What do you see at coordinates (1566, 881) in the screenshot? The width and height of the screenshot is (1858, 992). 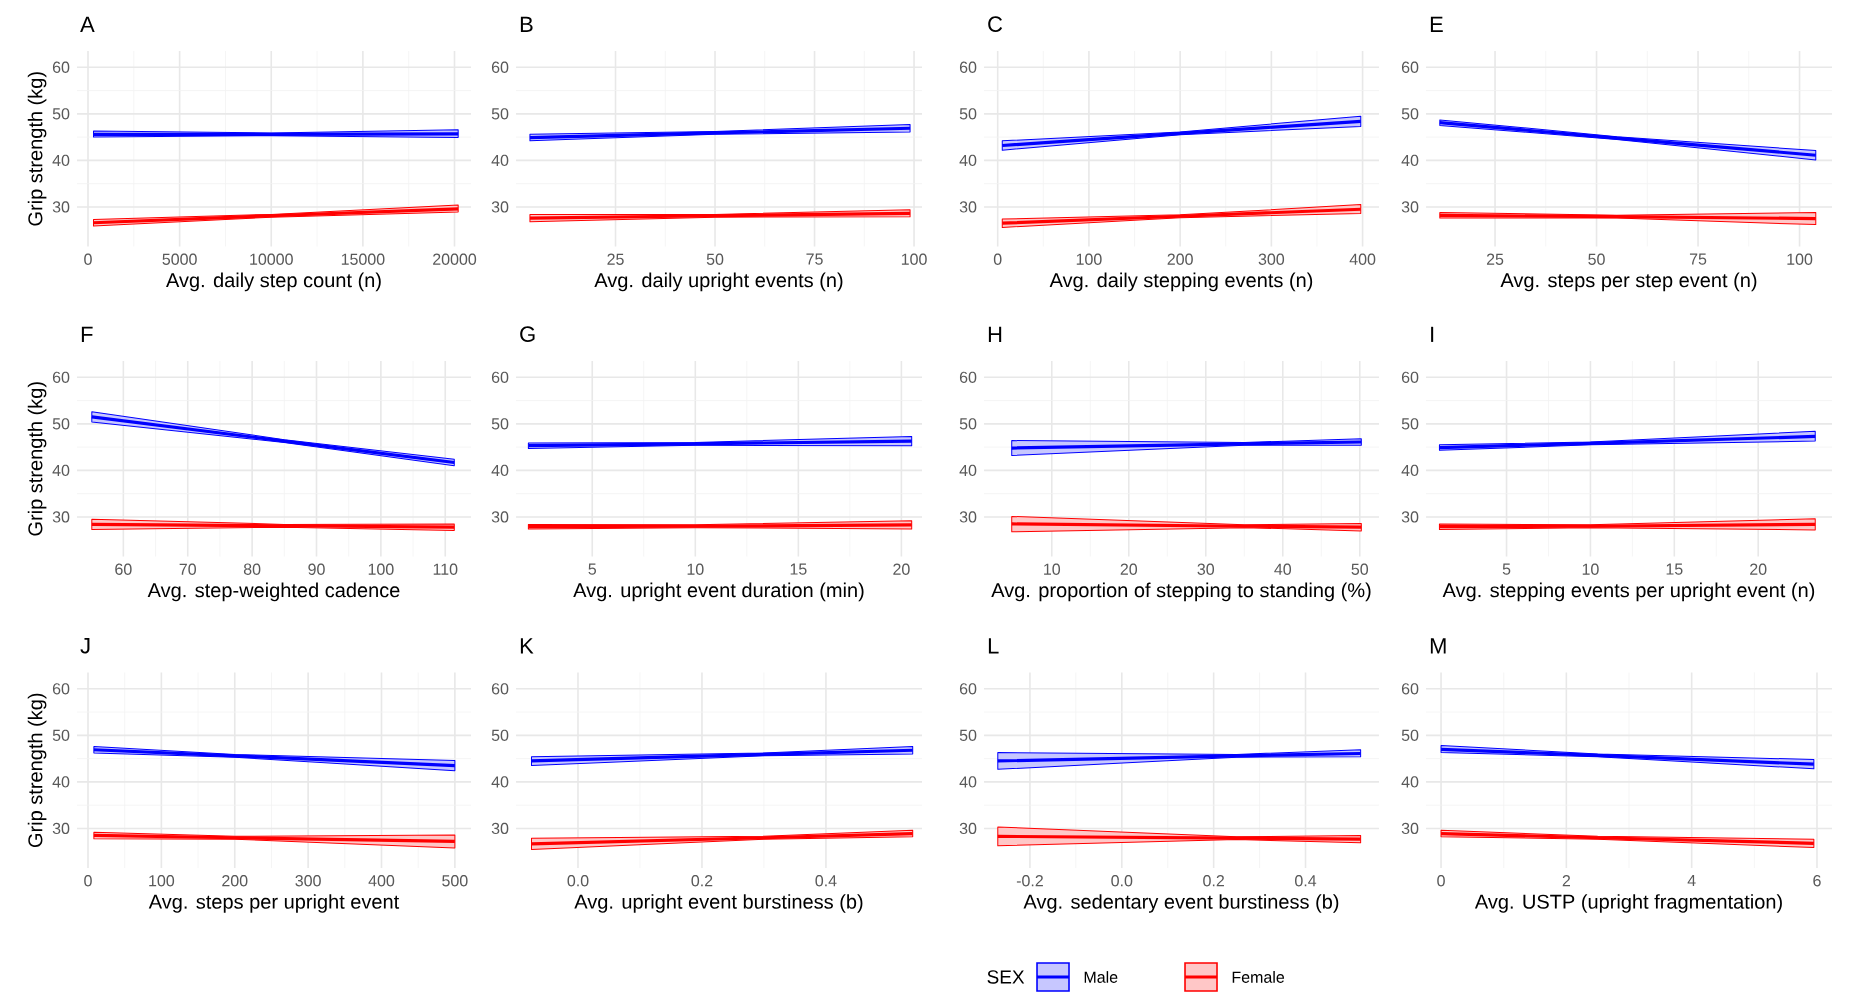 I see `x-tick-label: 2` at bounding box center [1566, 881].